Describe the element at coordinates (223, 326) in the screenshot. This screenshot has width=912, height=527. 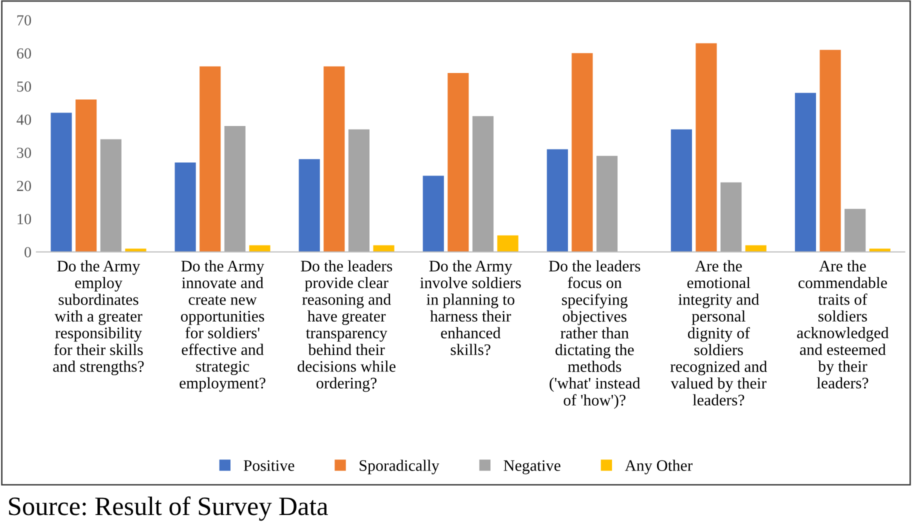
I see `x-tick-label: Do the Army innovate and create new opportunities for soldiers' effective and strategic employment?` at that location.